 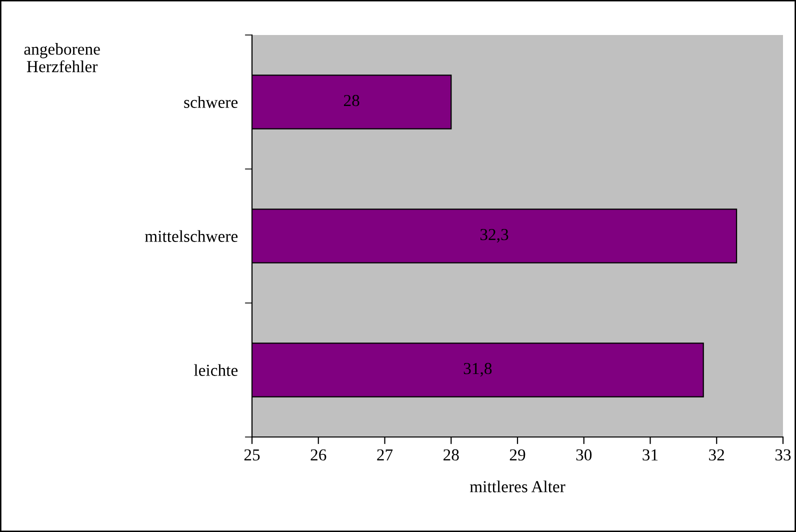 What do you see at coordinates (451, 455) in the screenshot?
I see `x-tick-label: 28` at bounding box center [451, 455].